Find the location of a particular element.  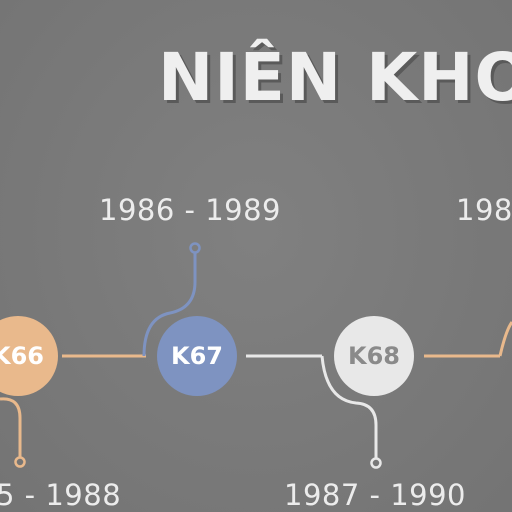

pin-k66 is located at coordinates (20, 462).